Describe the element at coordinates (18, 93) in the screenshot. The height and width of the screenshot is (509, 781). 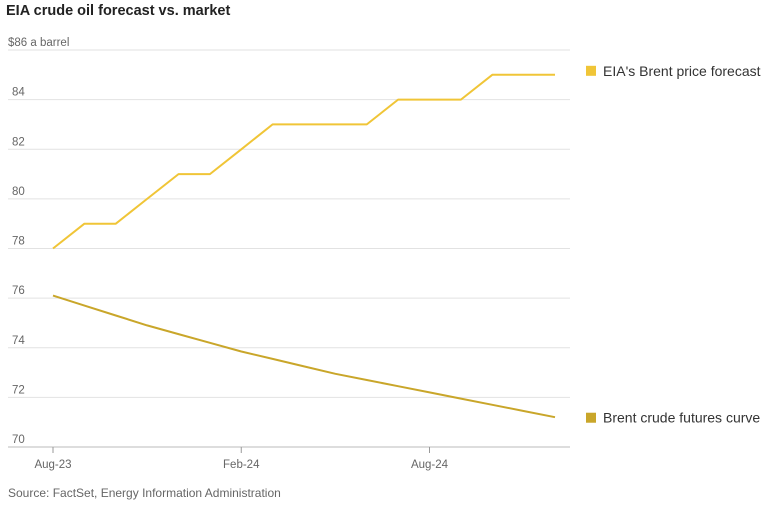
I see `y-tick-label: 84` at that location.